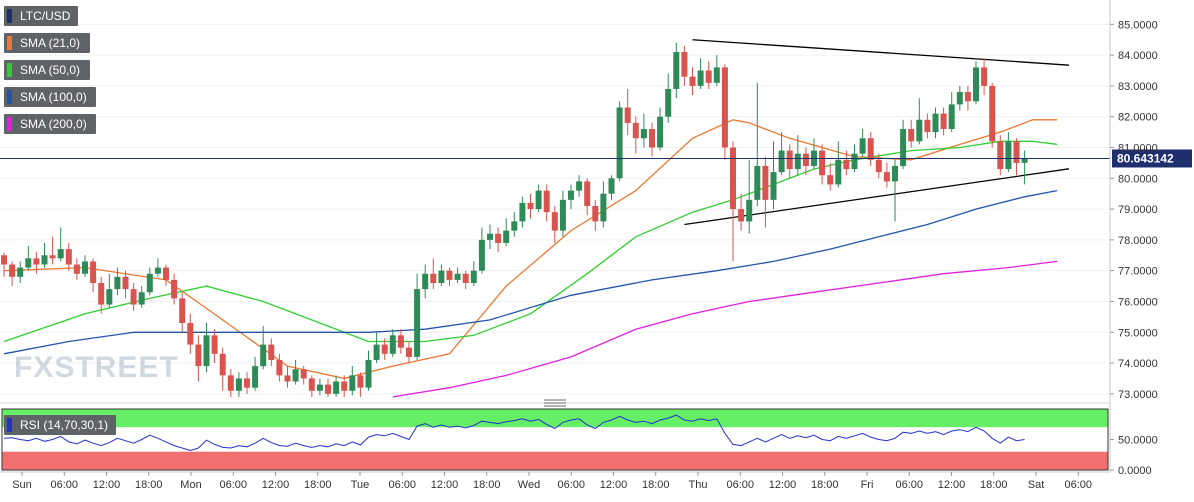 The height and width of the screenshot is (502, 1194). Describe the element at coordinates (698, 485) in the screenshot. I see `x-tick-label: Thu` at that location.